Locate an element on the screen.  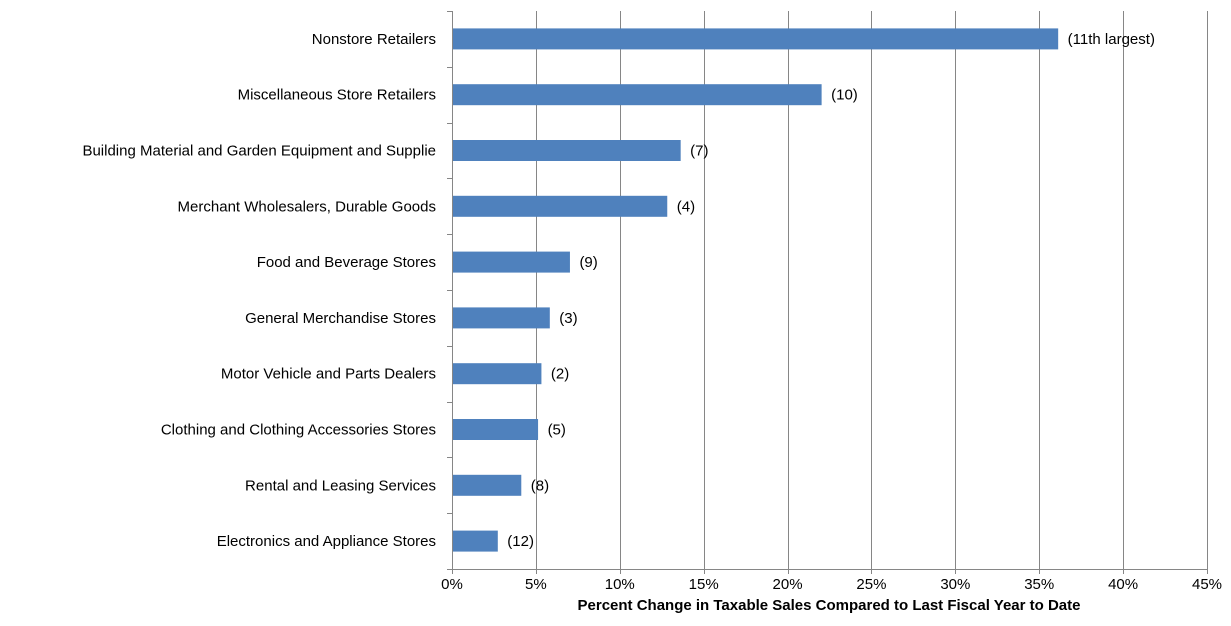
x-tick-label: 40% is located at coordinates (1123, 584).